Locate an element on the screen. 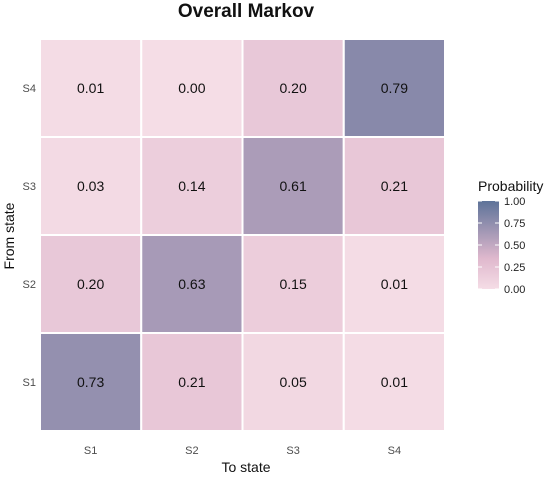 The image size is (550, 477). y-tick-label: S3 is located at coordinates (29, 187).